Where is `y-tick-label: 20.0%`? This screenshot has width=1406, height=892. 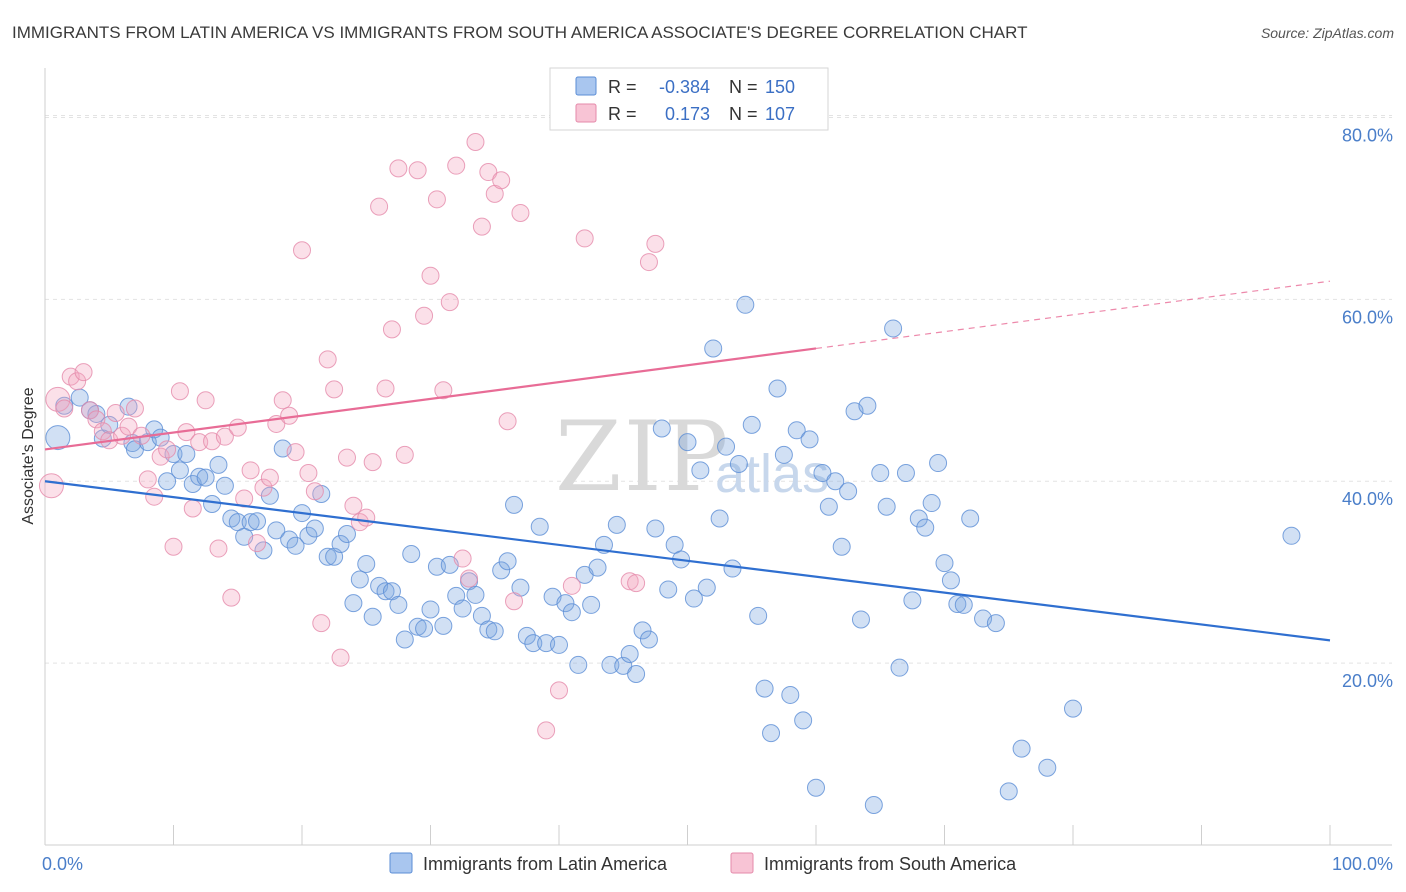 y-tick-label: 20.0% is located at coordinates (1367, 681).